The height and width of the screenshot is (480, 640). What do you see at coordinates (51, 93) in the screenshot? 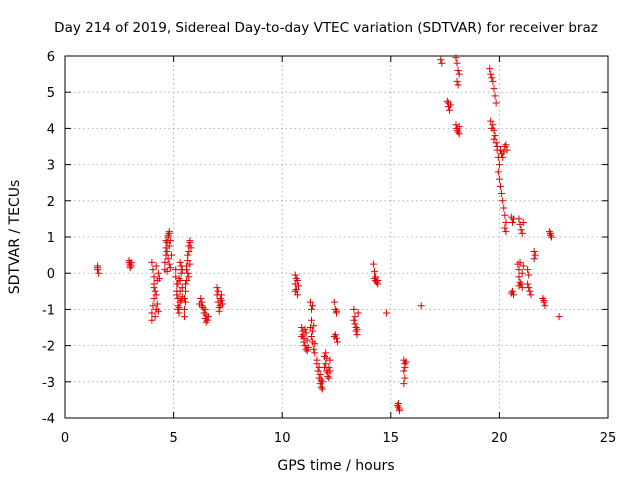
I see `y-tick-label: 5` at bounding box center [51, 93].